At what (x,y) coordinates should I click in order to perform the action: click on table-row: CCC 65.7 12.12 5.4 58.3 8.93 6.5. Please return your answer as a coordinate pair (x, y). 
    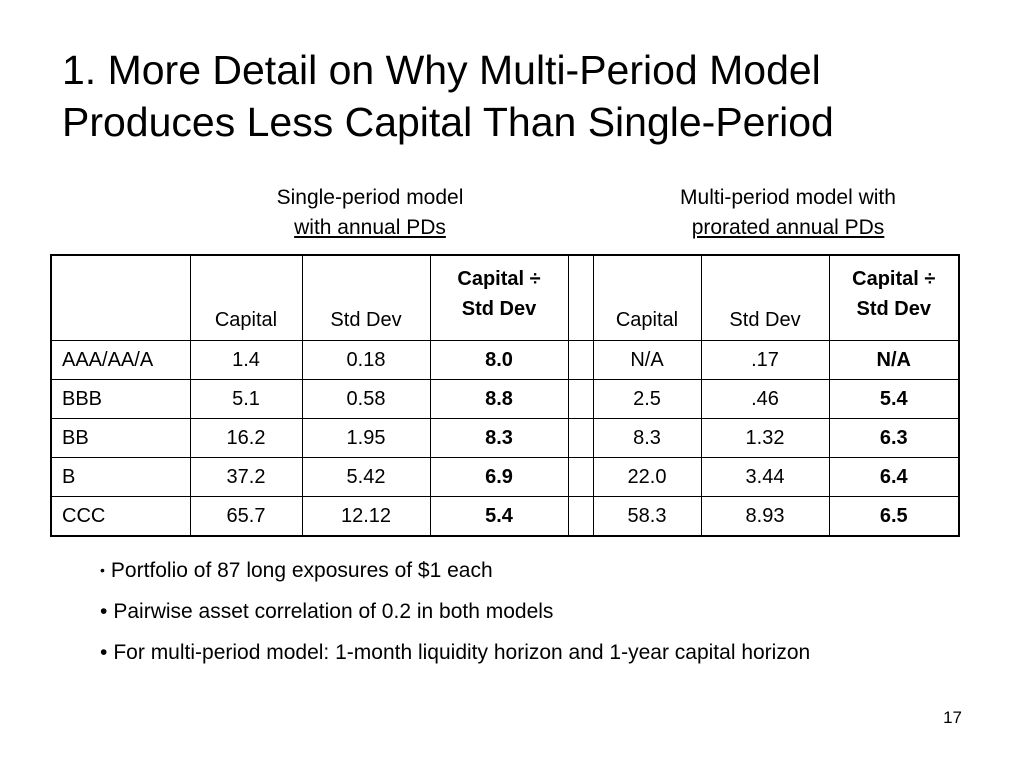
    Looking at the image, I should click on (505, 516).